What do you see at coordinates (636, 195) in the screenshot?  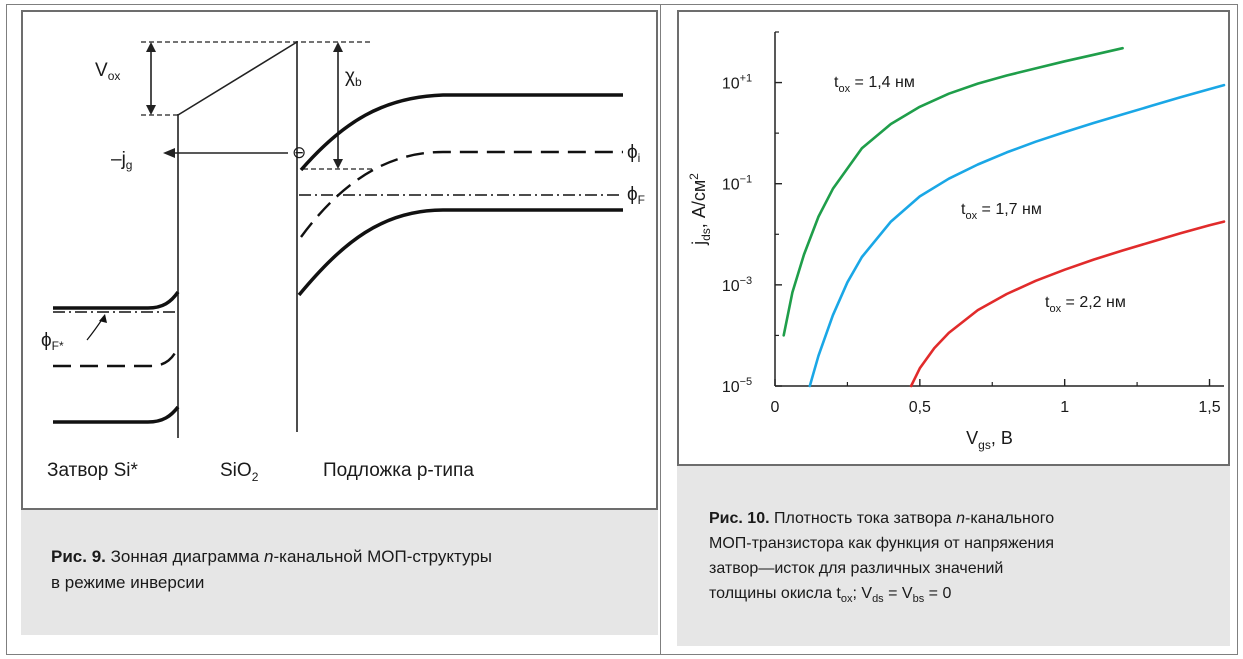 I see `phi-f-label: ϕF` at bounding box center [636, 195].